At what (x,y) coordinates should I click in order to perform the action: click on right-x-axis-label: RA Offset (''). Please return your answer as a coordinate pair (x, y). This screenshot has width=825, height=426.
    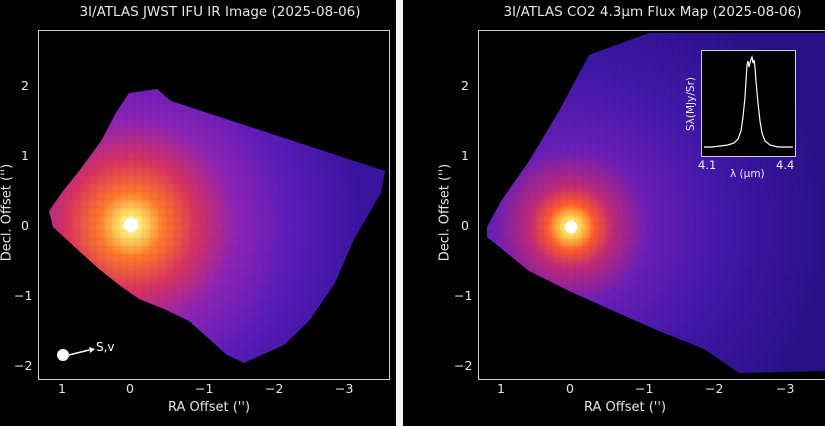
    Looking at the image, I should click on (625, 407).